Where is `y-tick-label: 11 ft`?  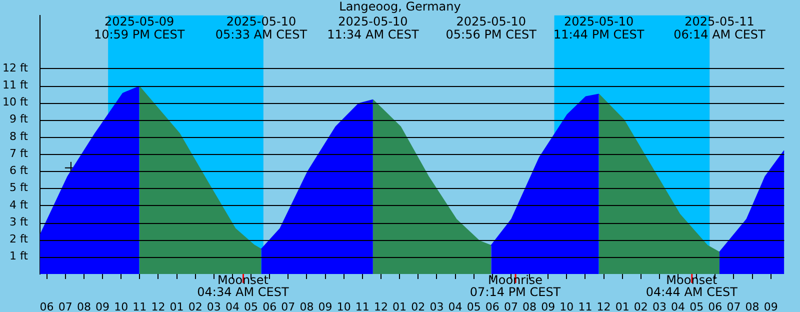
y-tick-label: 11 ft is located at coordinates (15, 85).